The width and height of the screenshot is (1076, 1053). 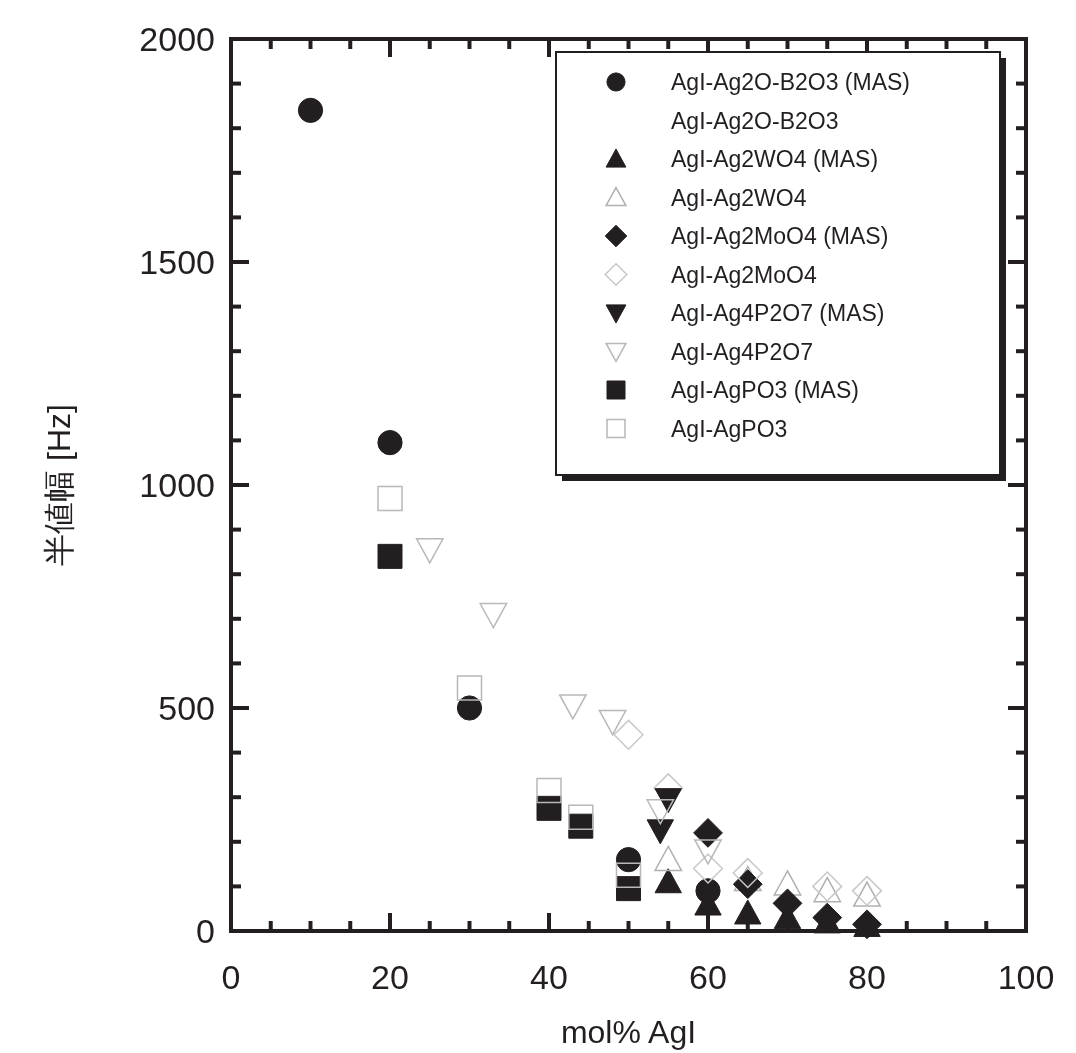 What do you see at coordinates (739, 197) in the screenshot?
I see `legend-label: AgI-Ag2WO4` at bounding box center [739, 197].